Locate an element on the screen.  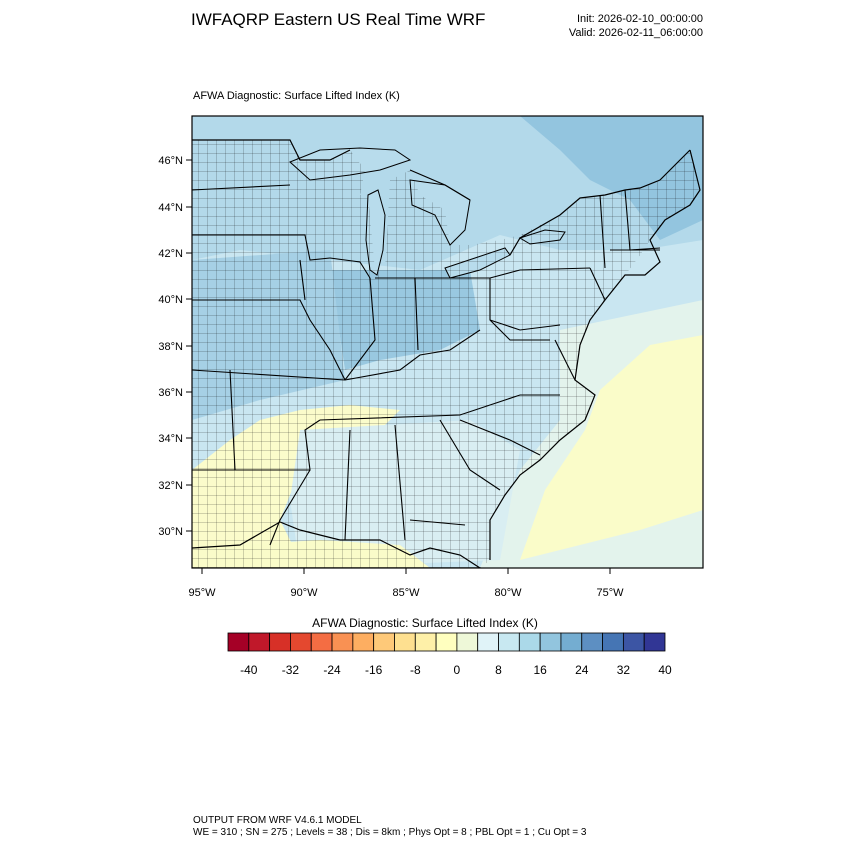
lat-labels: 46°N 44°N 42°N 40°N 38°N 36°N 34°N 32°N 30°N is located at coordinates (170, 346).